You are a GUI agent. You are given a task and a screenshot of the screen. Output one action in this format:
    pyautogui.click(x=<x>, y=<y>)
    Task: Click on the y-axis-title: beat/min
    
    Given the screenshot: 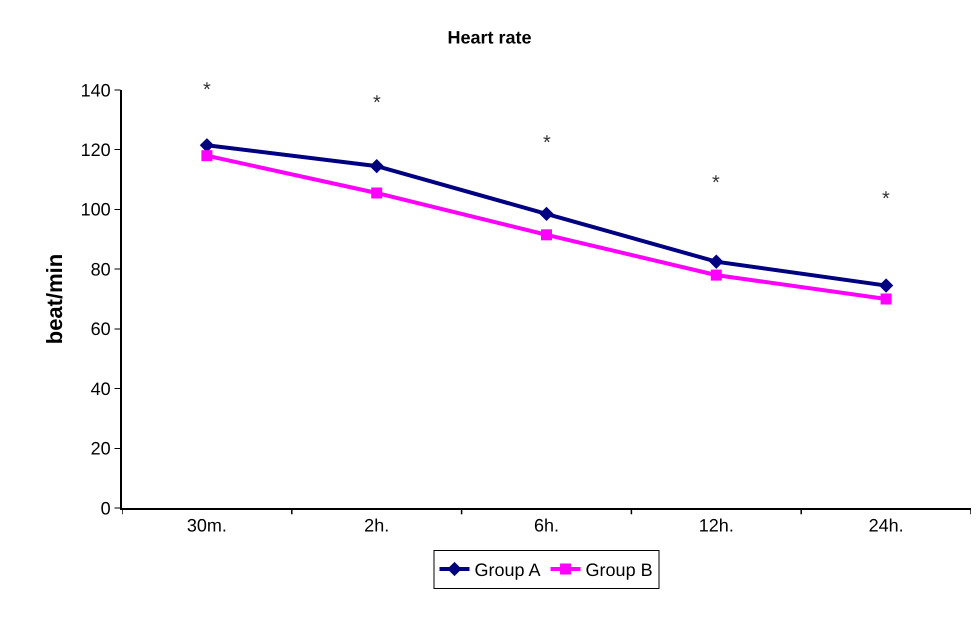 What is the action you would take?
    pyautogui.click(x=54, y=299)
    